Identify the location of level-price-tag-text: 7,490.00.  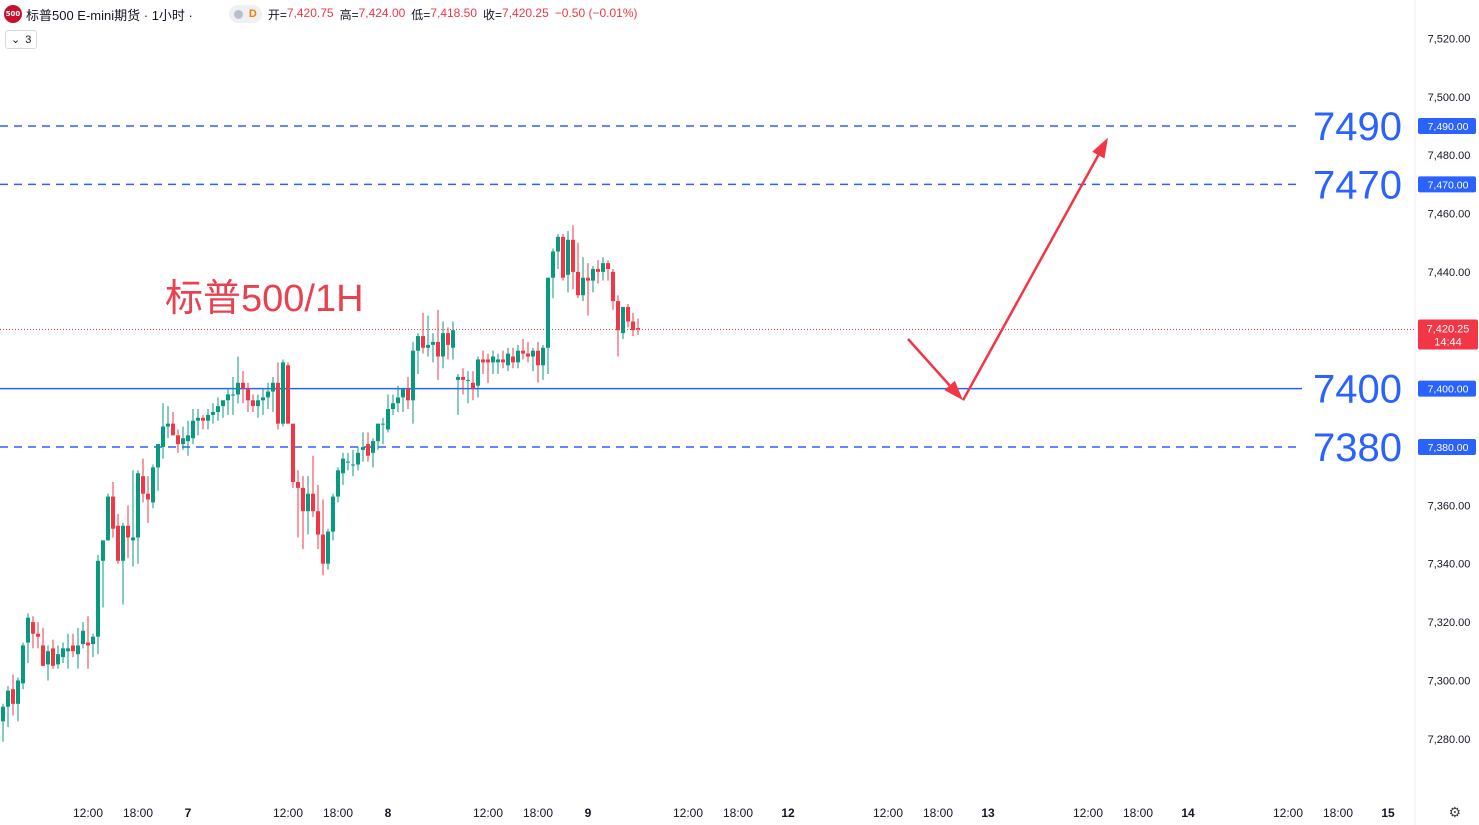
(1448, 127).